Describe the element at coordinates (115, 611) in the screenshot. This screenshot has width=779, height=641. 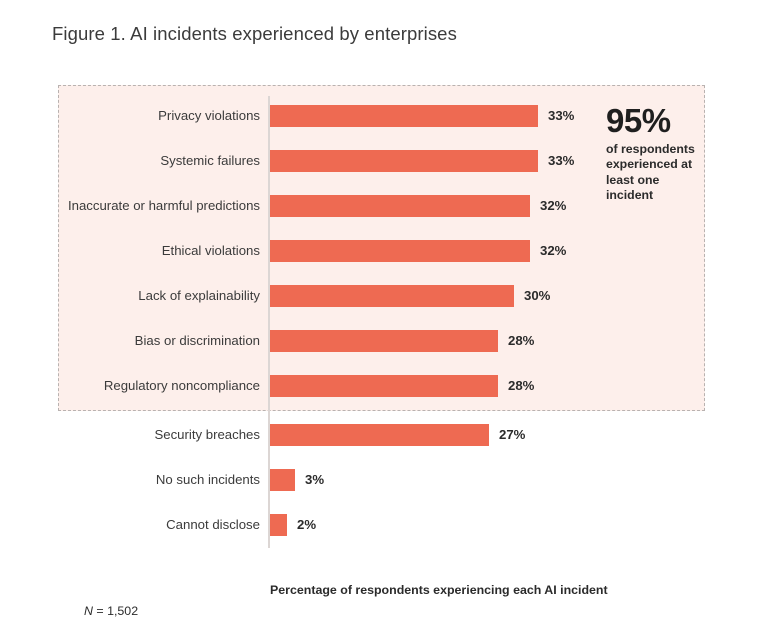
I see `sample-size-value: = 1,502` at that location.